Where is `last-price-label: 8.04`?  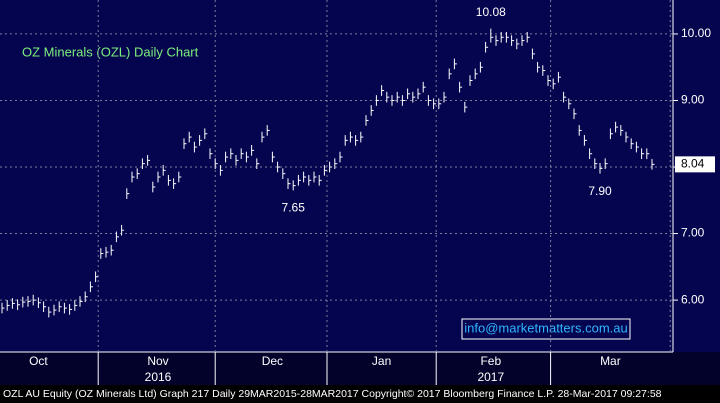 last-price-label: 8.04 is located at coordinates (693, 164).